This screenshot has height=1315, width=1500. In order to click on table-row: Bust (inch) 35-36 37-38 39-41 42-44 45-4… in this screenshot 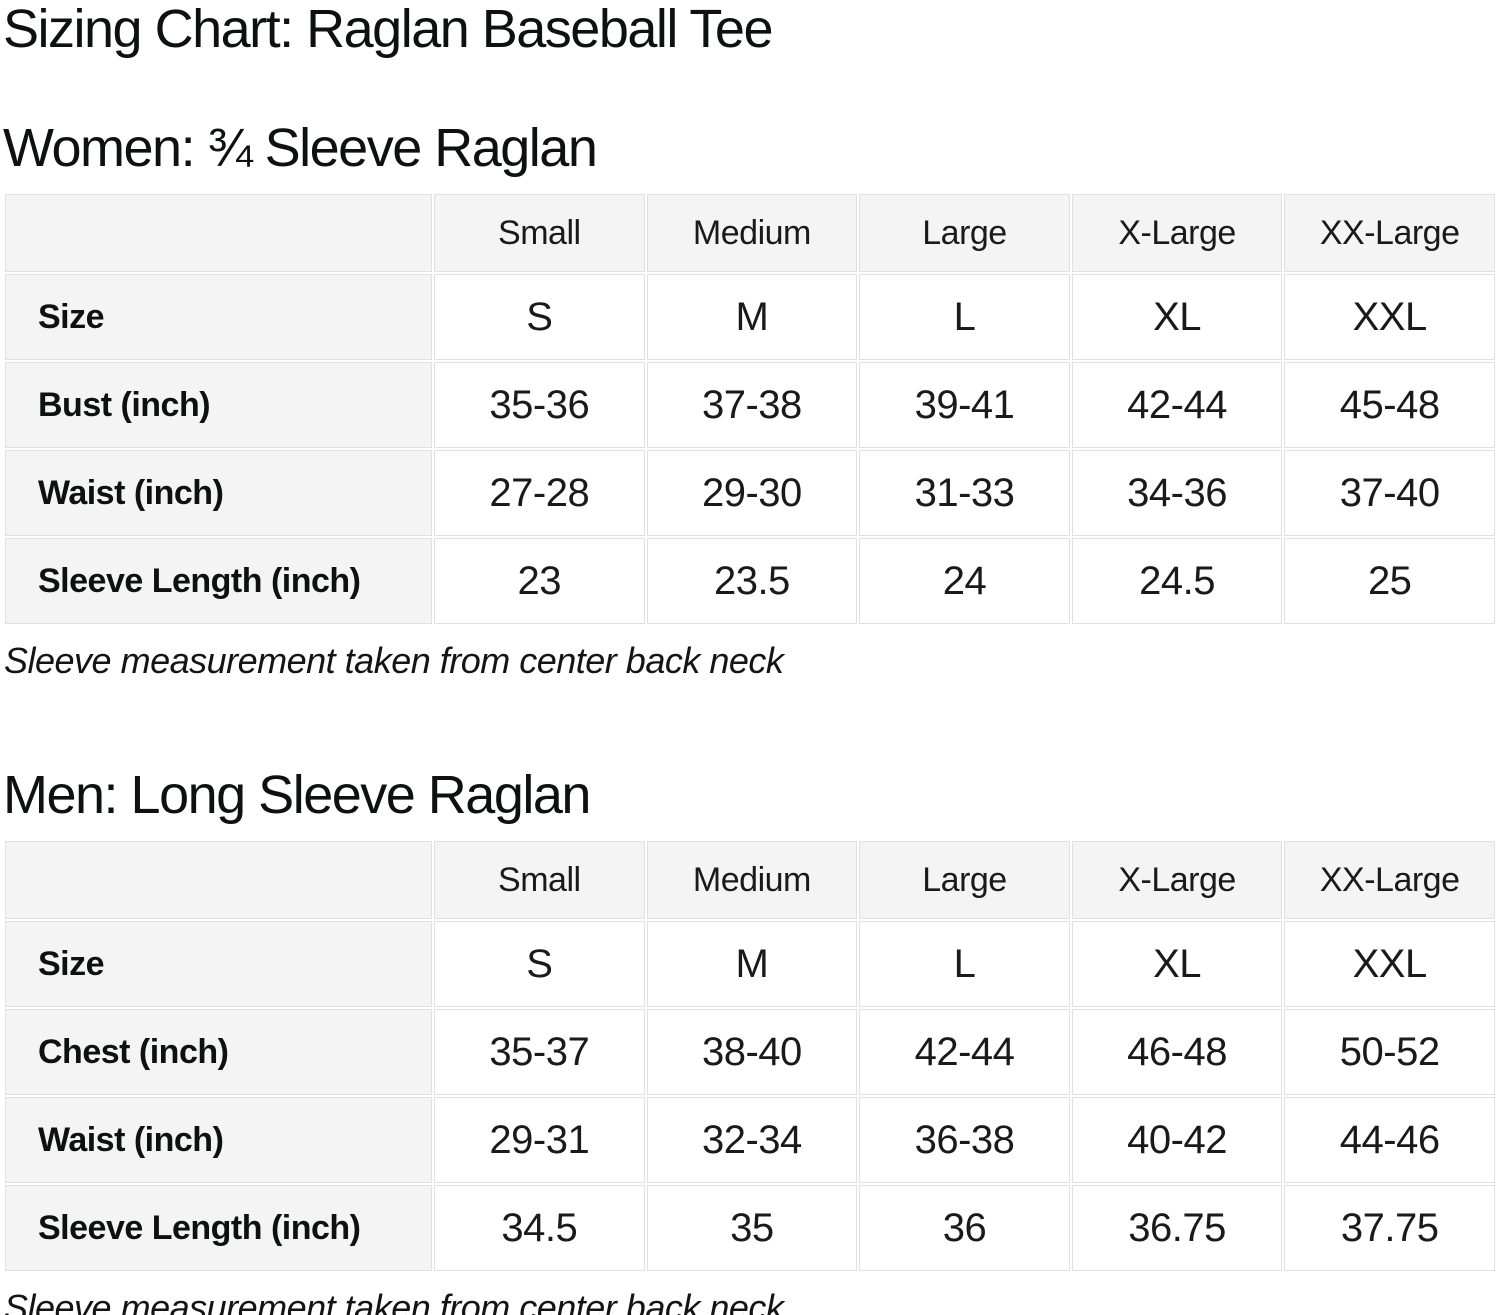, I will do `click(750, 405)`.